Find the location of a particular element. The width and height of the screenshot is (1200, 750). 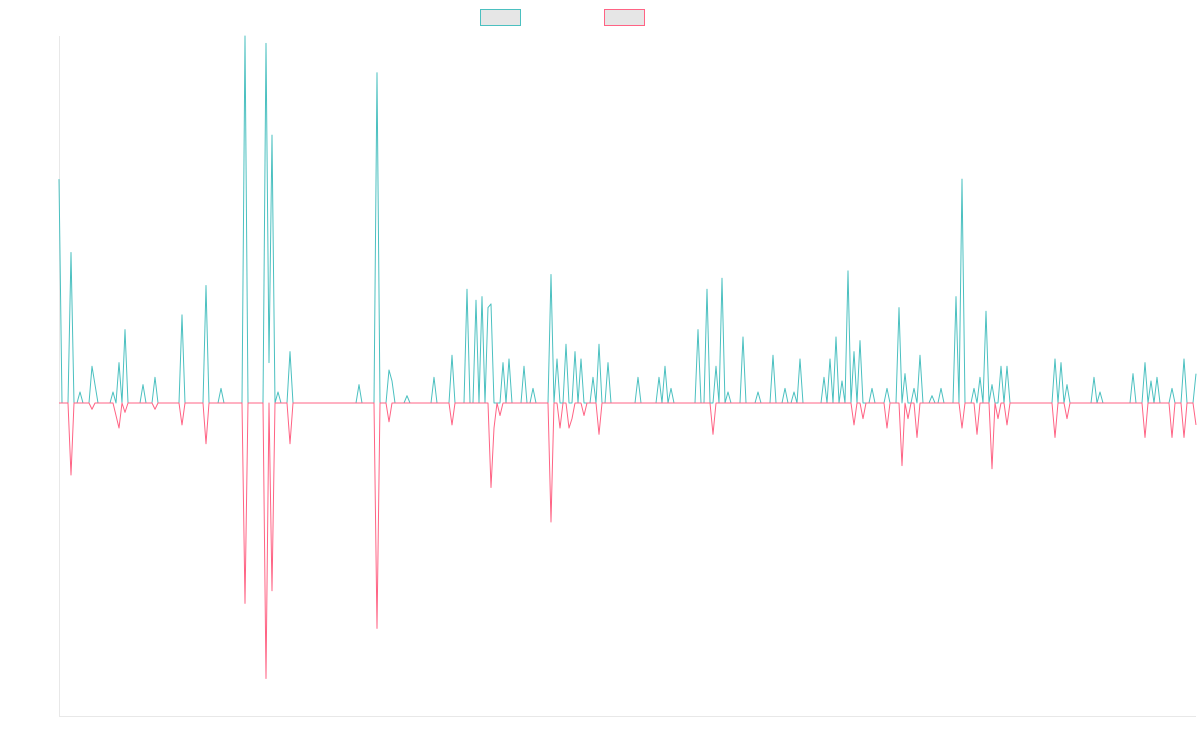

chart-legend is located at coordinates (562, 17).